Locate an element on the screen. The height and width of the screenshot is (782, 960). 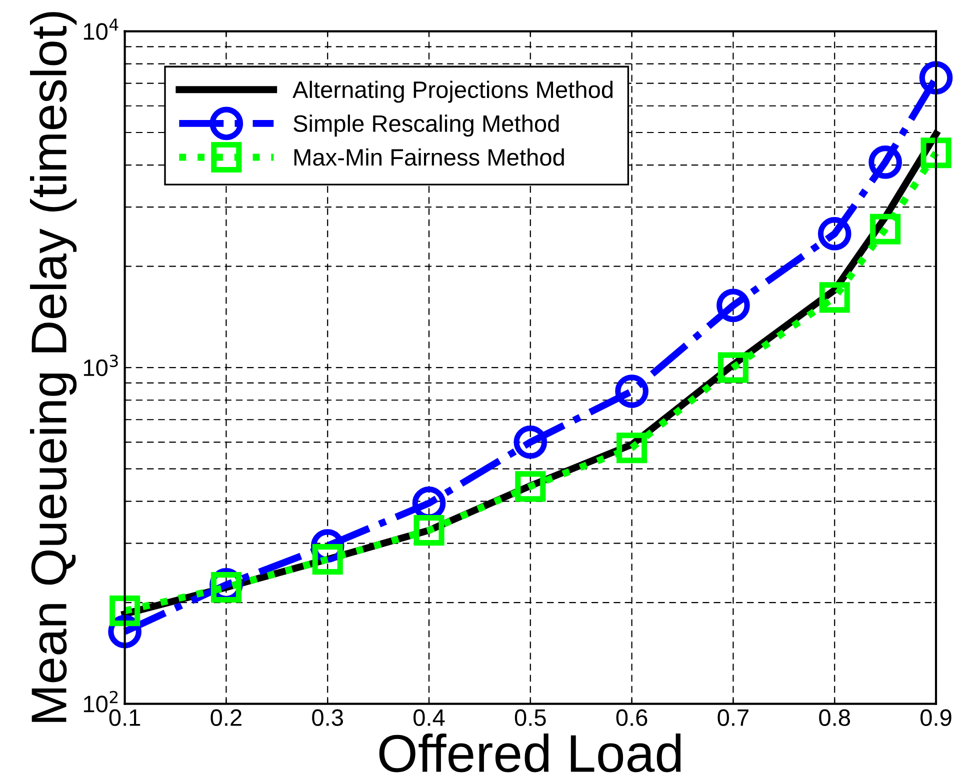
y-tick-label: 10$^{3}$ is located at coordinates (101, 365).